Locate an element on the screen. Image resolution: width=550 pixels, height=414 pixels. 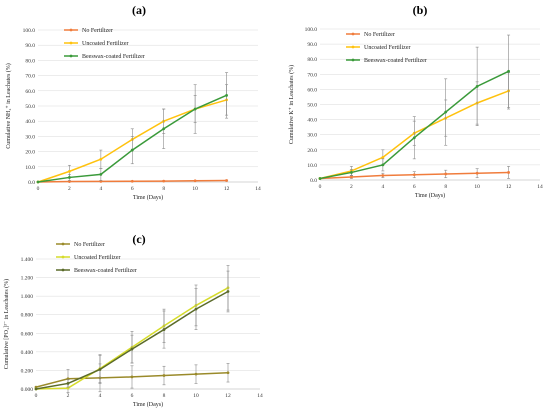
panel-label: (c) is located at coordinates (138, 239).